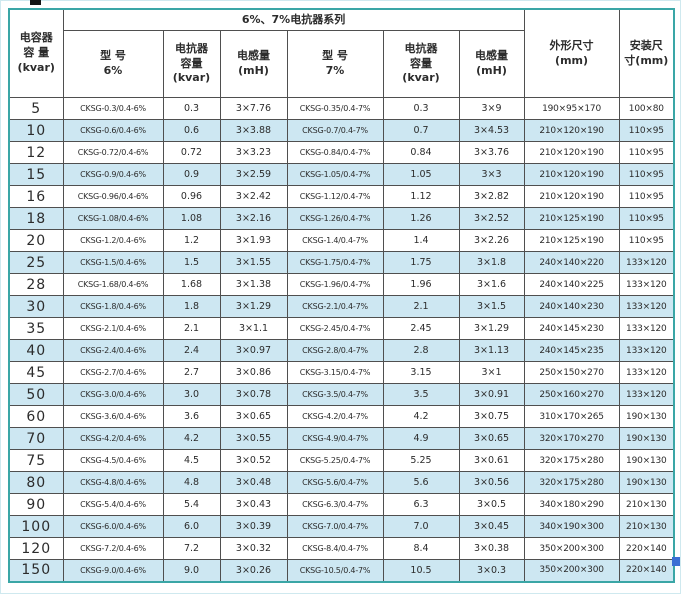  What do you see at coordinates (36, 218) in the screenshot?
I see `cell-capacity: 18` at bounding box center [36, 218].